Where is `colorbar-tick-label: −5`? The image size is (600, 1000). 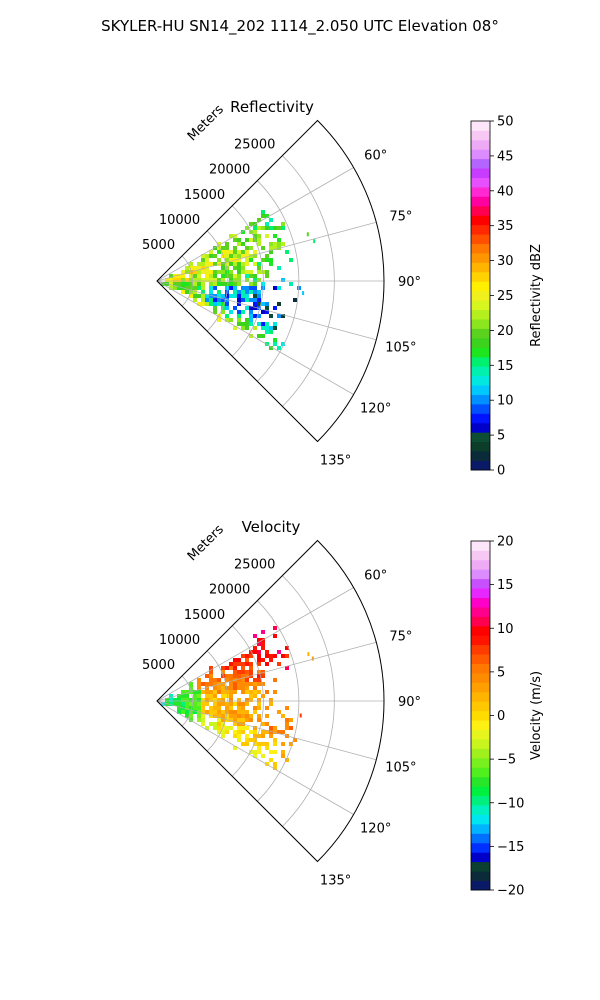 colorbar-tick-label: −5 is located at coordinates (506, 760).